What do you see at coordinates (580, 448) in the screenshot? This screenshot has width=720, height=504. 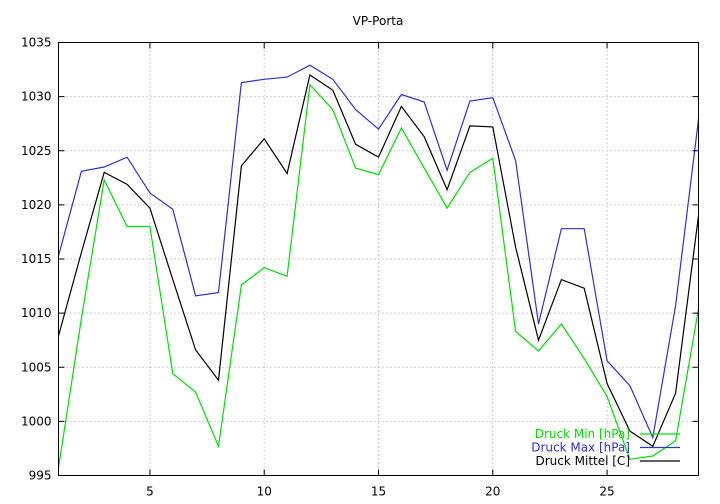 I see `legend-label: Druck Max [hPa]` at bounding box center [580, 448].